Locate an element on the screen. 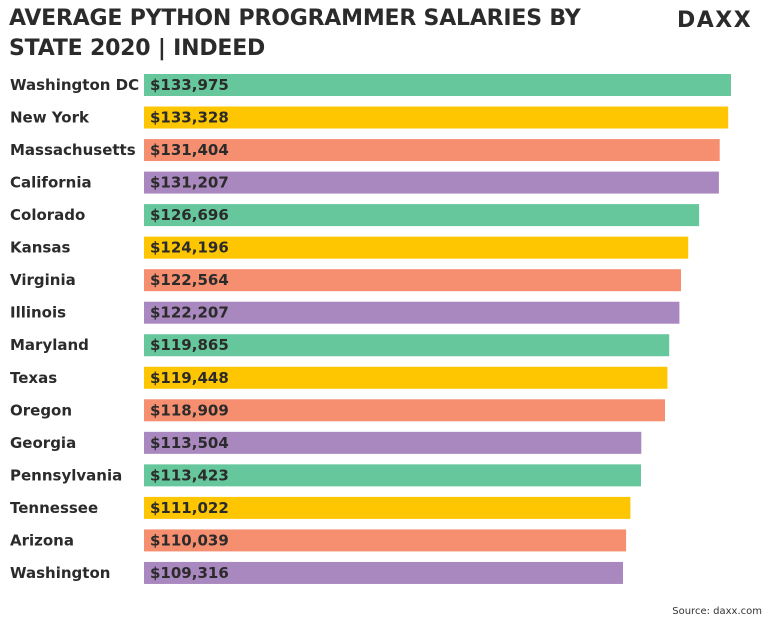 Image resolution: width=768 pixels, height=625 pixels. value-label-texas: $119,448 is located at coordinates (189, 378).